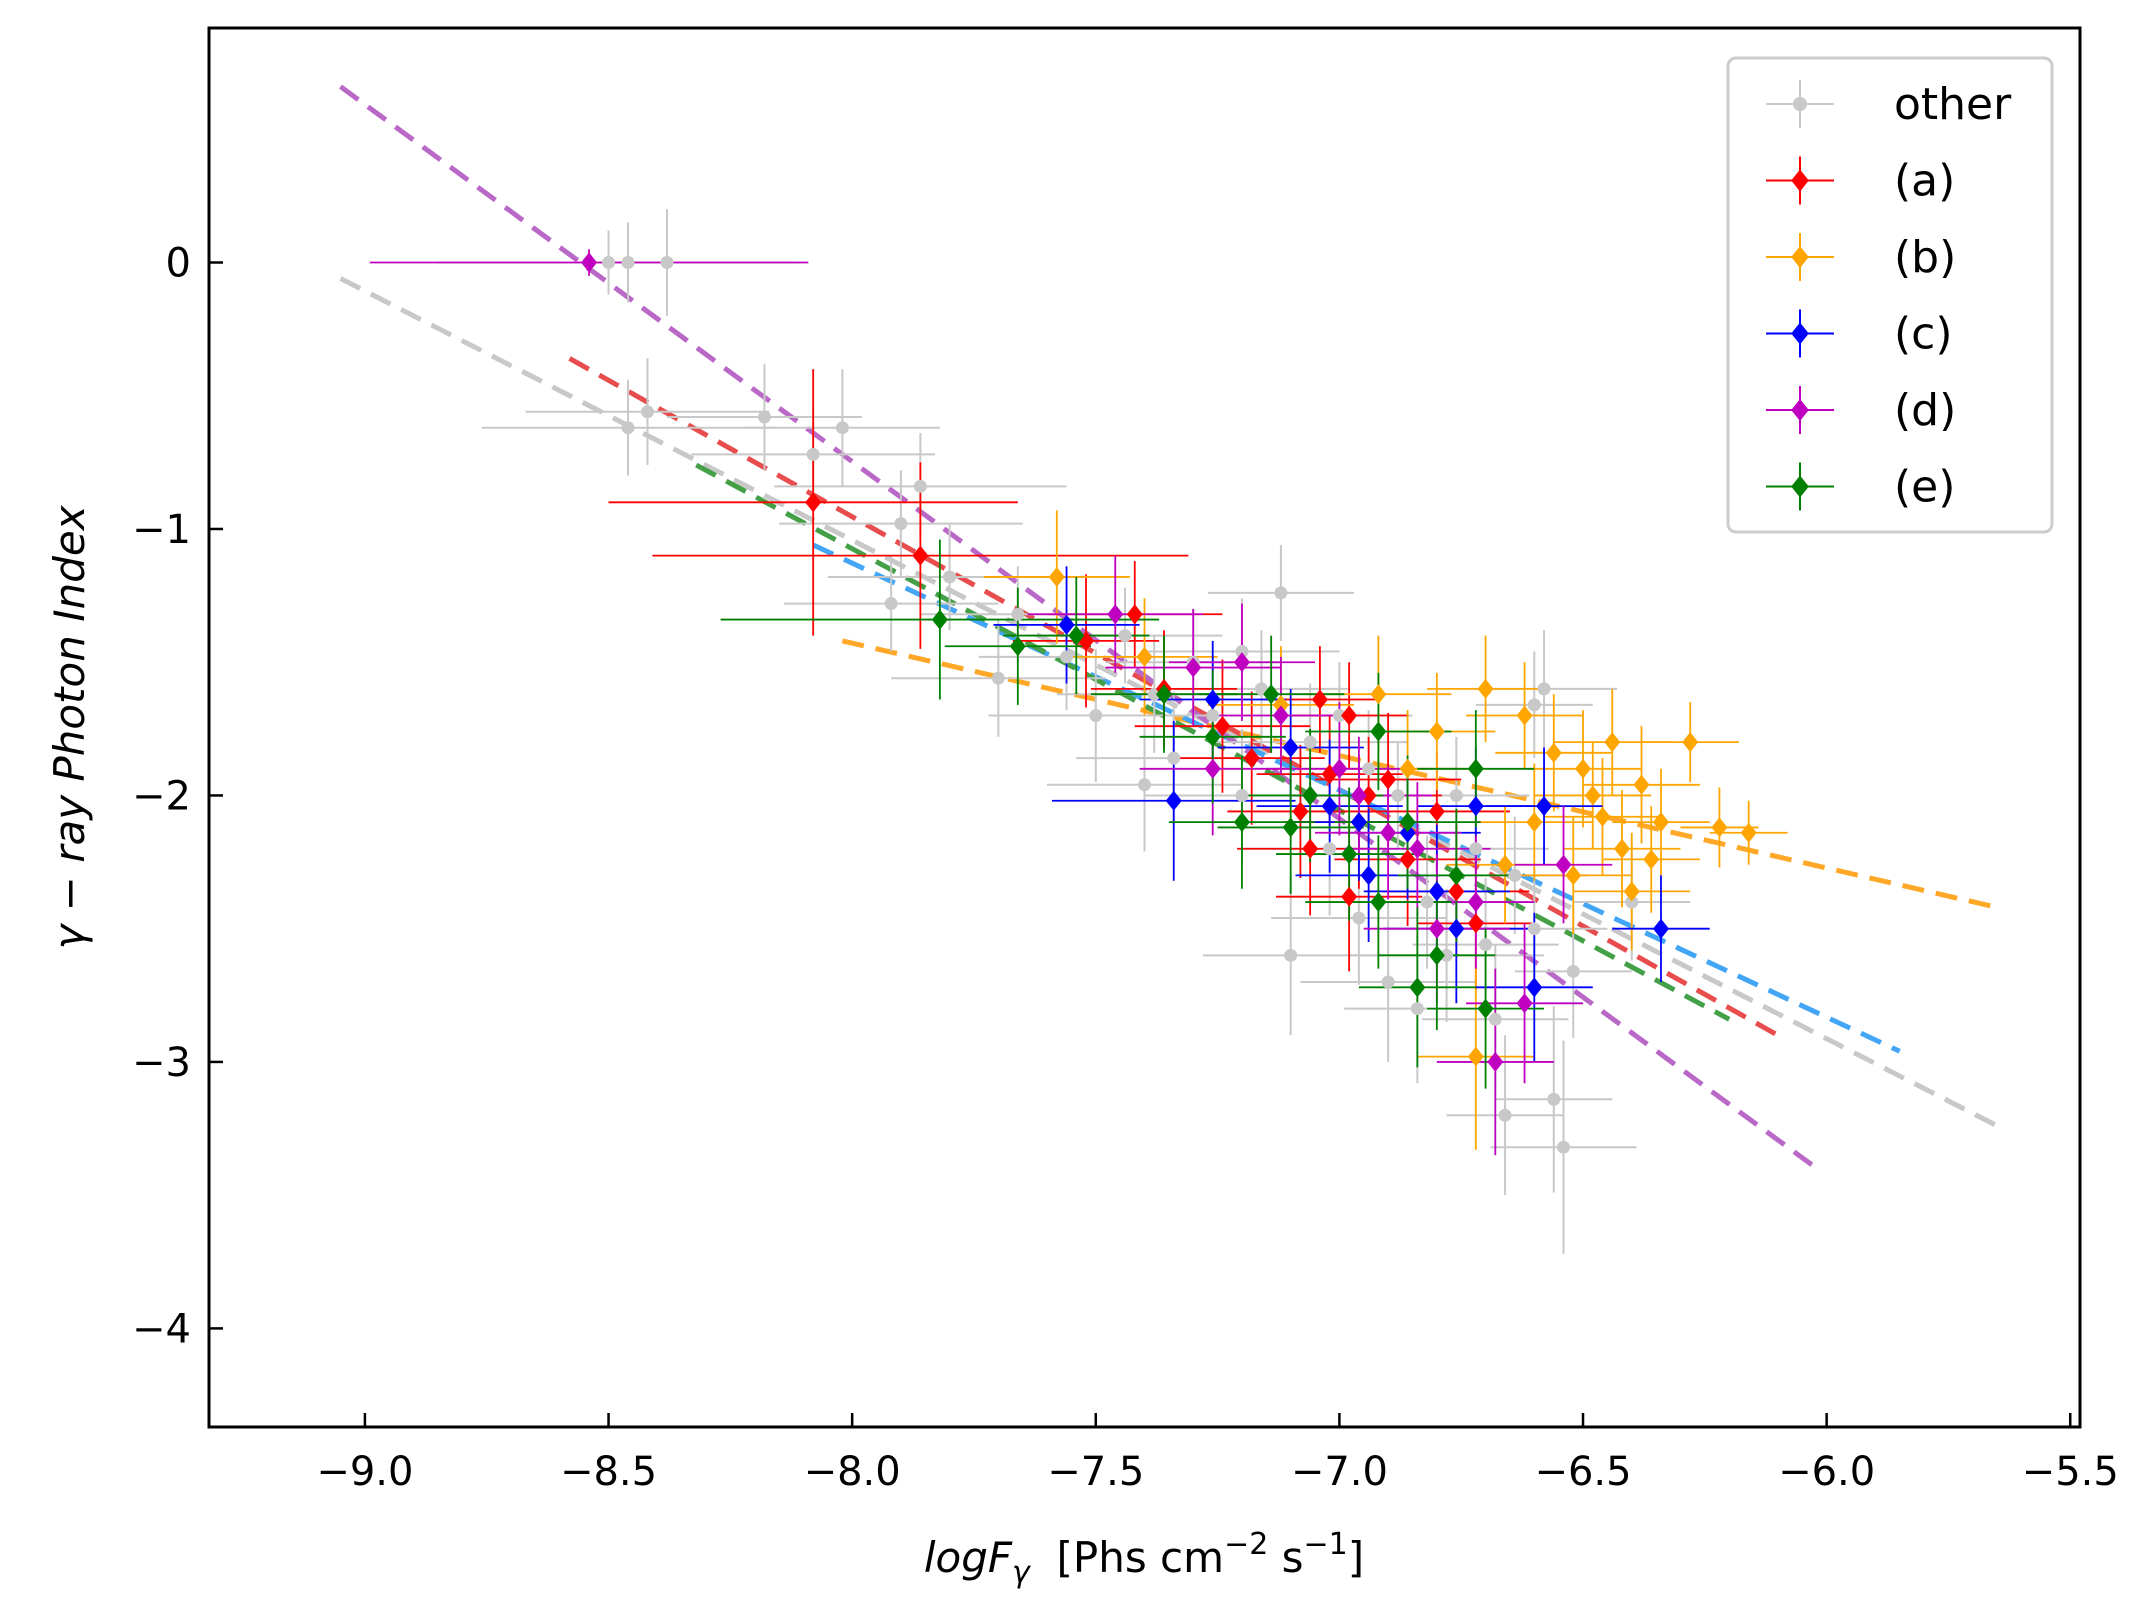 The height and width of the screenshot is (1608, 2139). What do you see at coordinates (364, 1472) in the screenshot?
I see `x-tick-label: −9.0` at bounding box center [364, 1472].